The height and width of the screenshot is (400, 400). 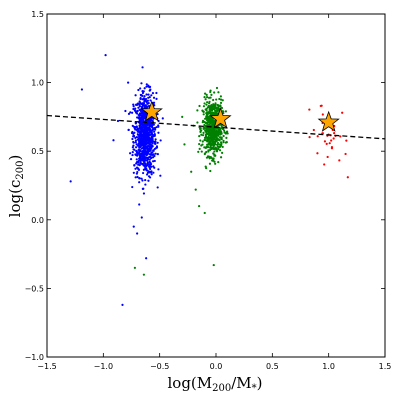 I want to click on x-axis-label: log(M200/M*), so click(x=214, y=384).